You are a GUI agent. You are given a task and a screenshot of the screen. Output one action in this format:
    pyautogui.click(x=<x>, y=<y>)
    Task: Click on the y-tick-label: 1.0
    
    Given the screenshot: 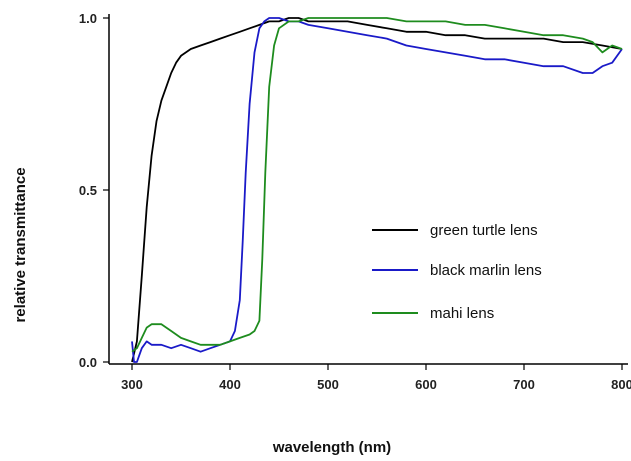 What is the action you would take?
    pyautogui.click(x=88, y=18)
    